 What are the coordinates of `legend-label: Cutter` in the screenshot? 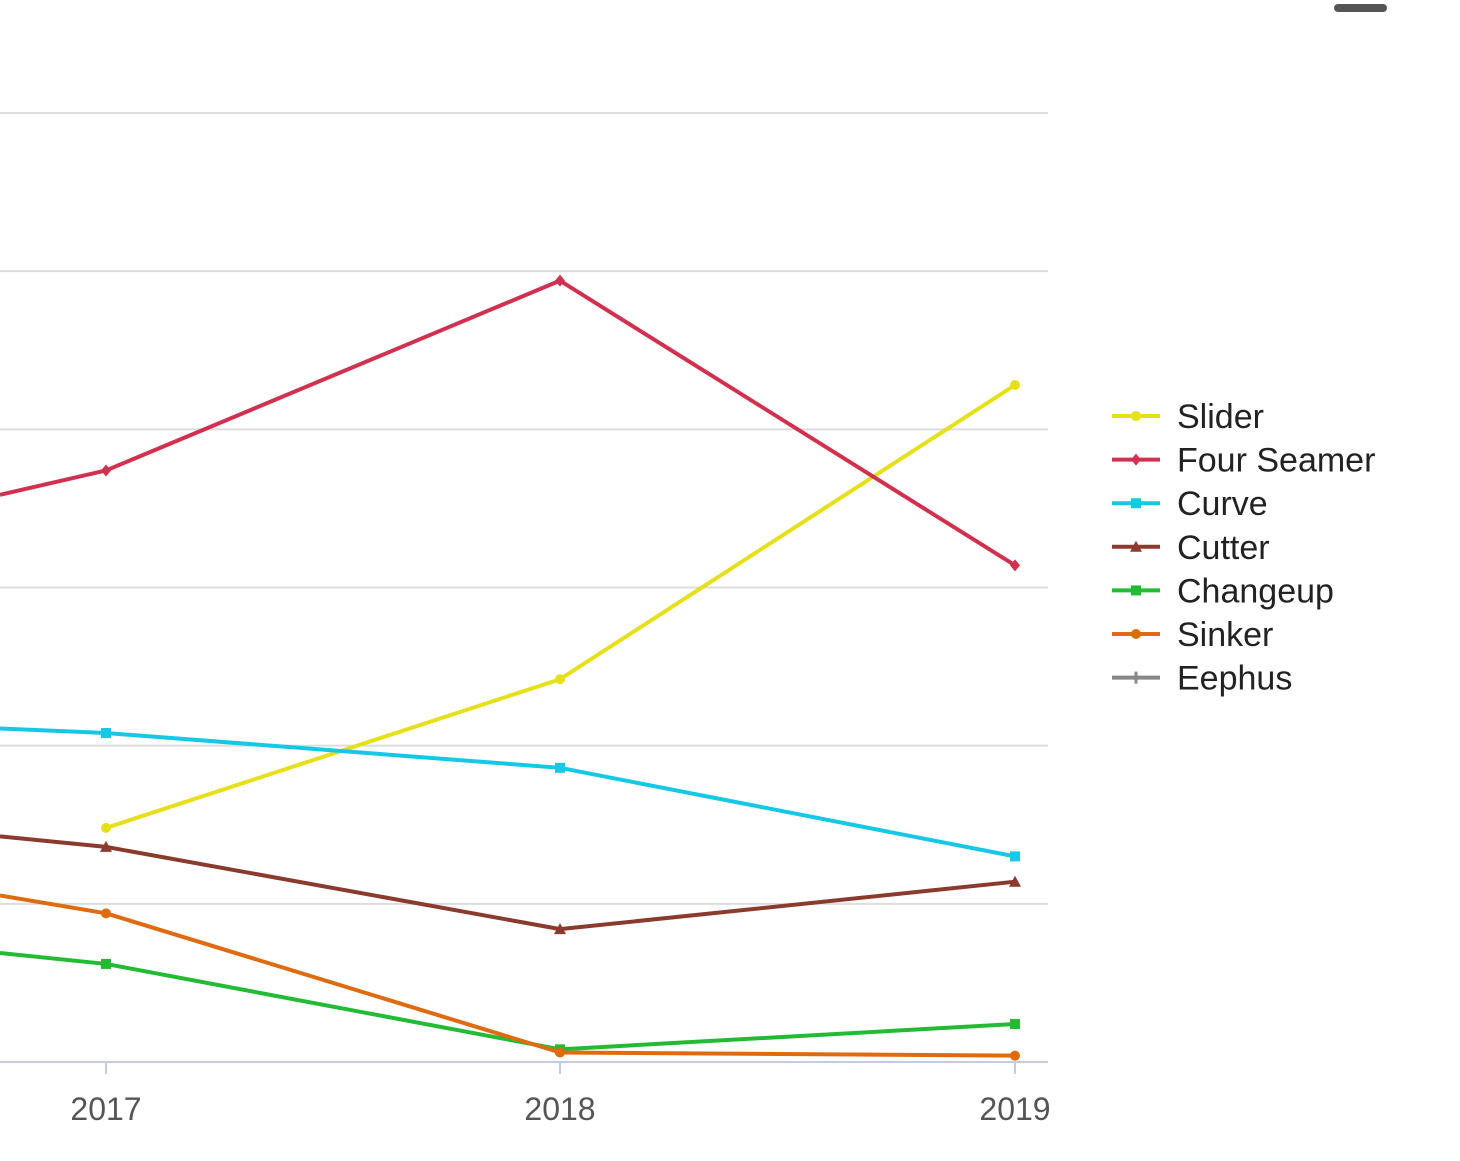 It's located at (1223, 548).